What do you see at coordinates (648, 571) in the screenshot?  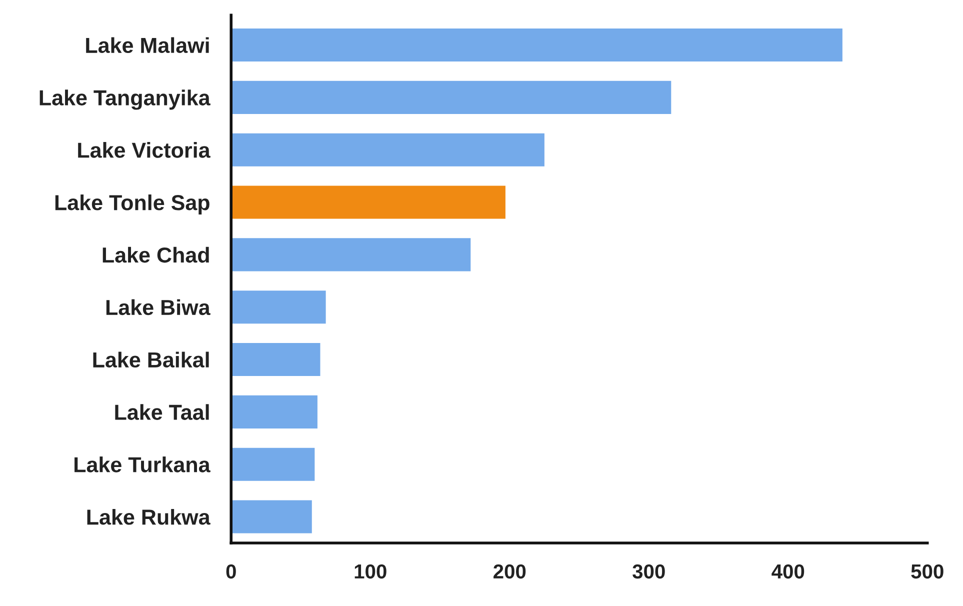 I see `x-tick-label: 300` at bounding box center [648, 571].